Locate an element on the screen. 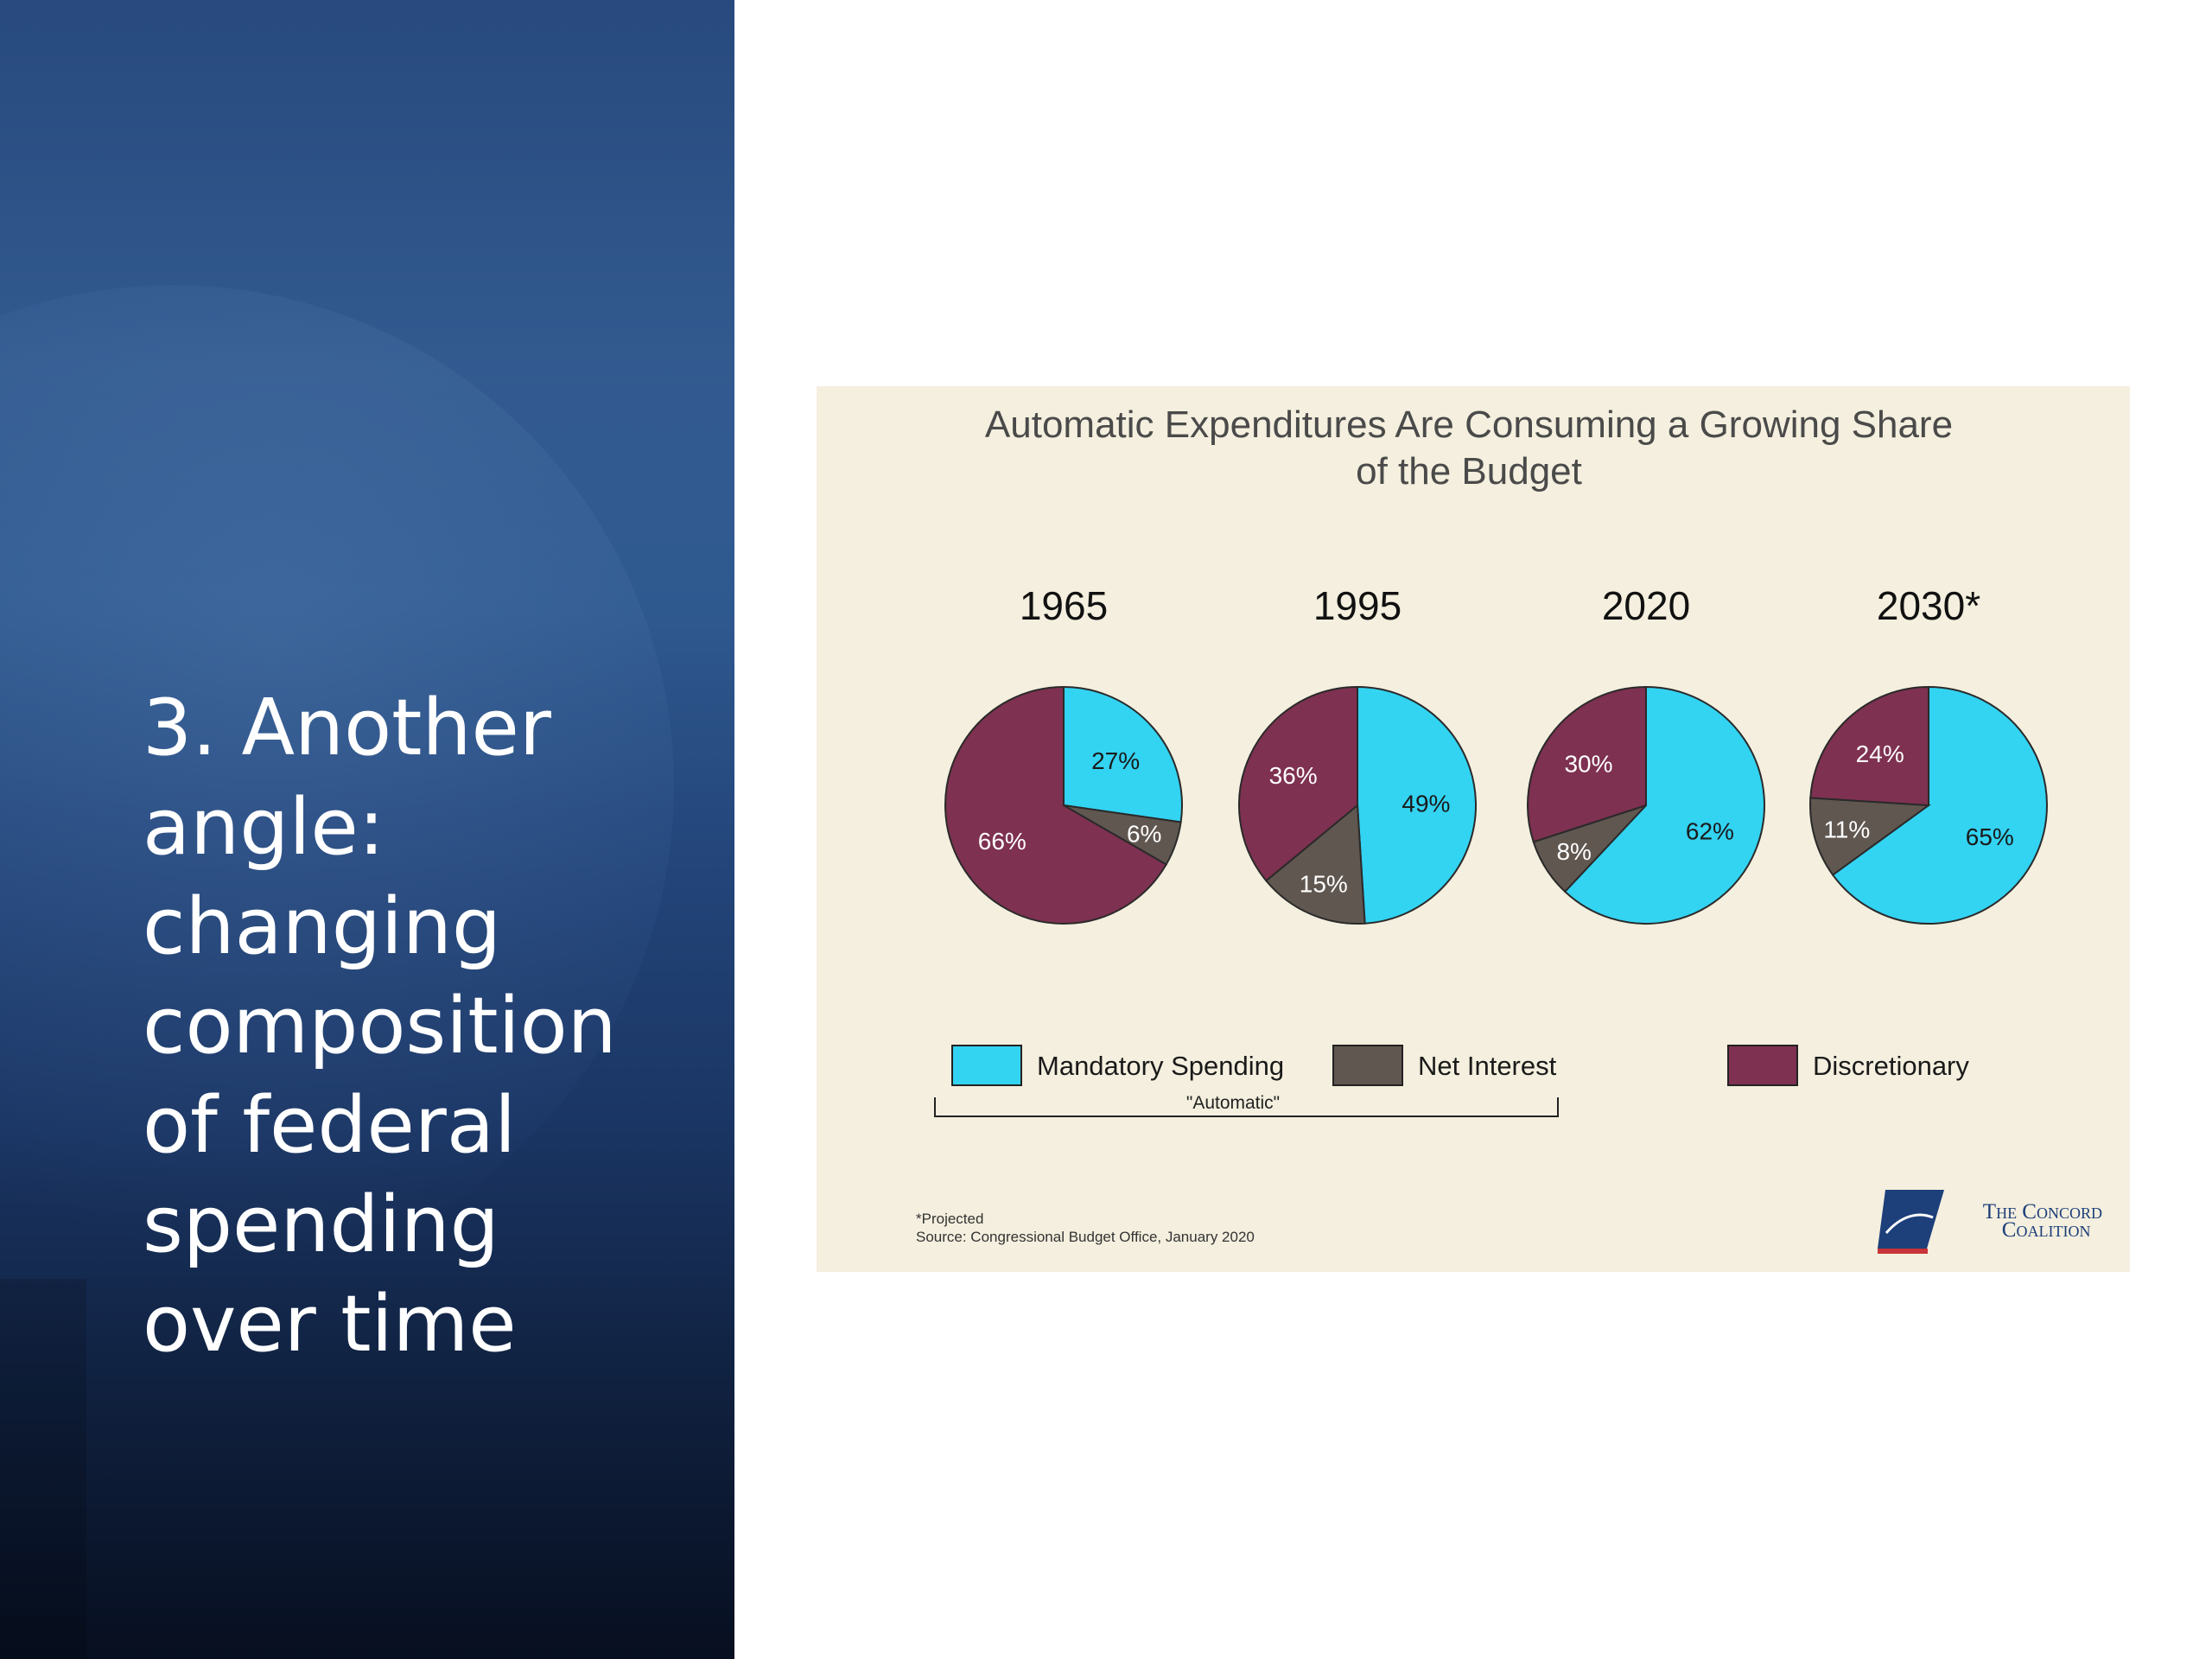 The height and width of the screenshot is (1659, 2212). pie-value-label-mandatory-1995: 49% is located at coordinates (1426, 804).